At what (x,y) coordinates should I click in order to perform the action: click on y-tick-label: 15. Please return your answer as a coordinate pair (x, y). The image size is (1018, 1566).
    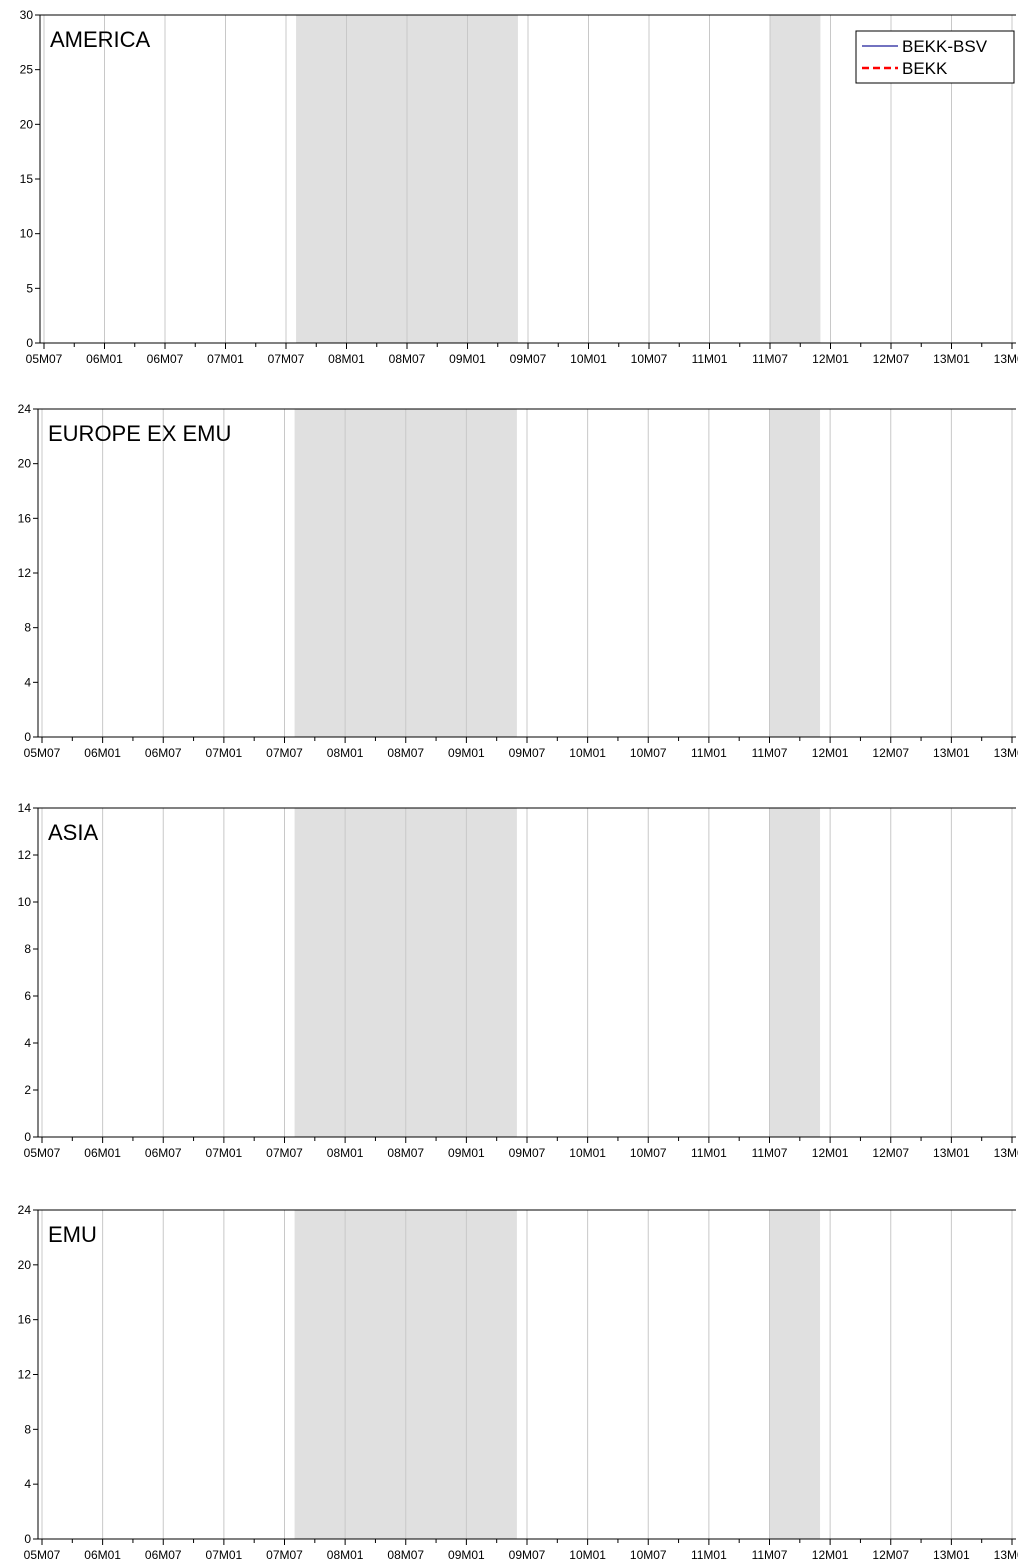
    Looking at the image, I should click on (27, 179).